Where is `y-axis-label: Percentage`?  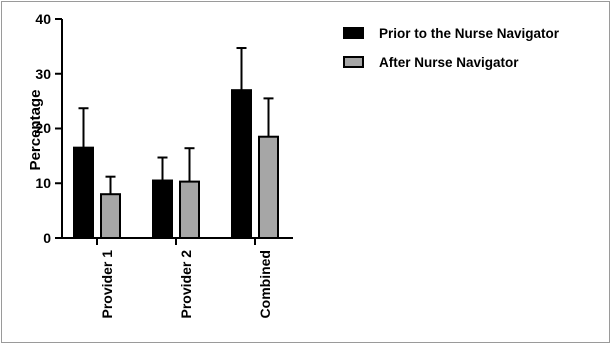 y-axis-label: Percentage is located at coordinates (35, 130).